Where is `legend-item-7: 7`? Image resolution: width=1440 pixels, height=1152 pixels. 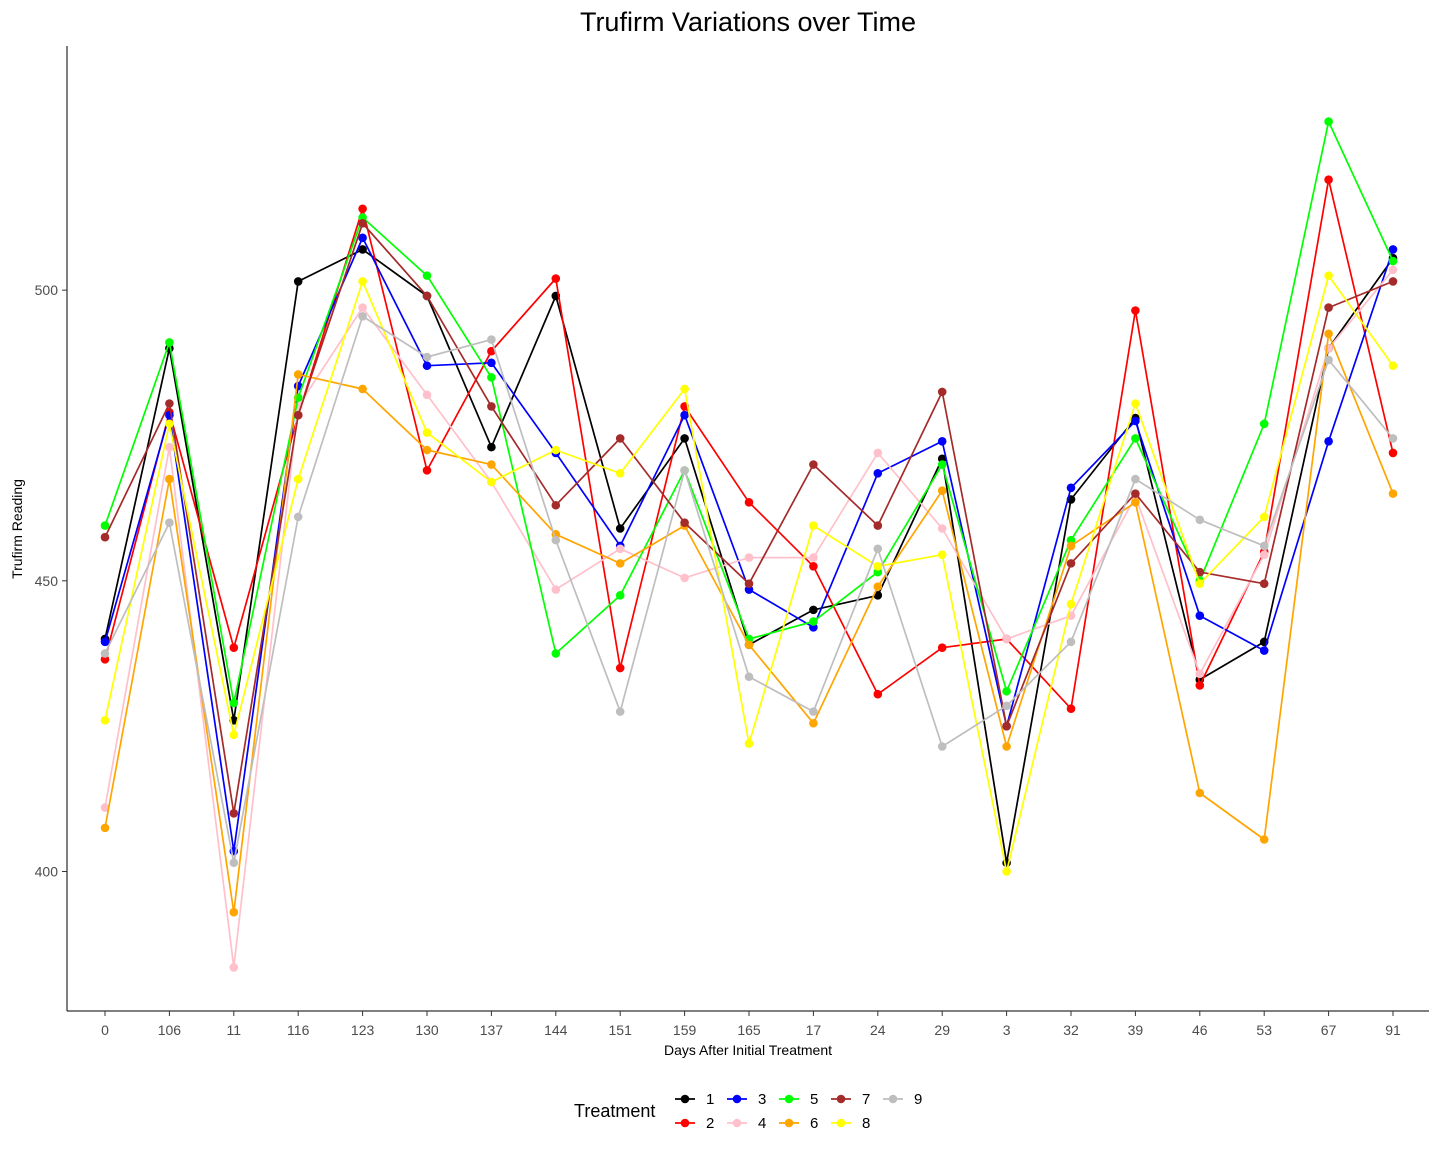 legend-item-7: 7 is located at coordinates (850, 1099).